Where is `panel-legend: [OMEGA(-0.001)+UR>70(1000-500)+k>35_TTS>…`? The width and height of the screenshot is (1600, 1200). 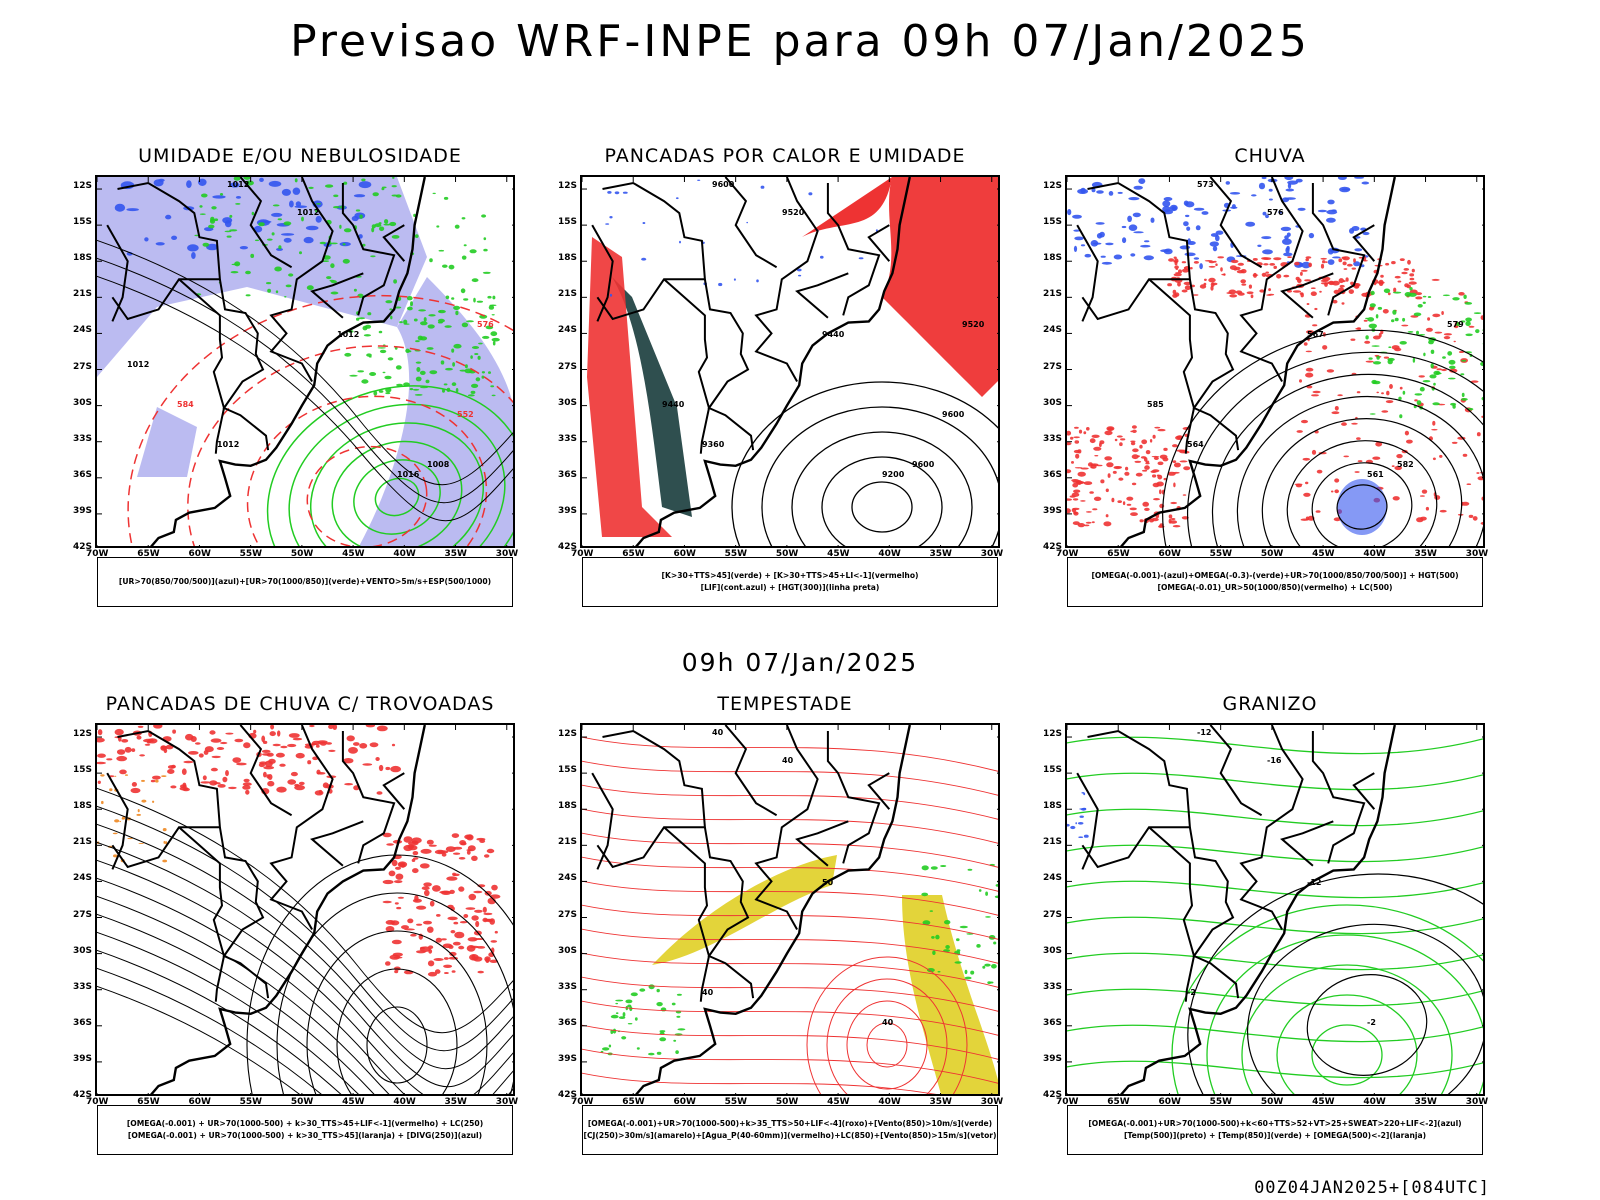 panel-legend: [OMEGA(-0.001)+UR>70(1000-500)+k>35_TTS>… is located at coordinates (790, 1130).